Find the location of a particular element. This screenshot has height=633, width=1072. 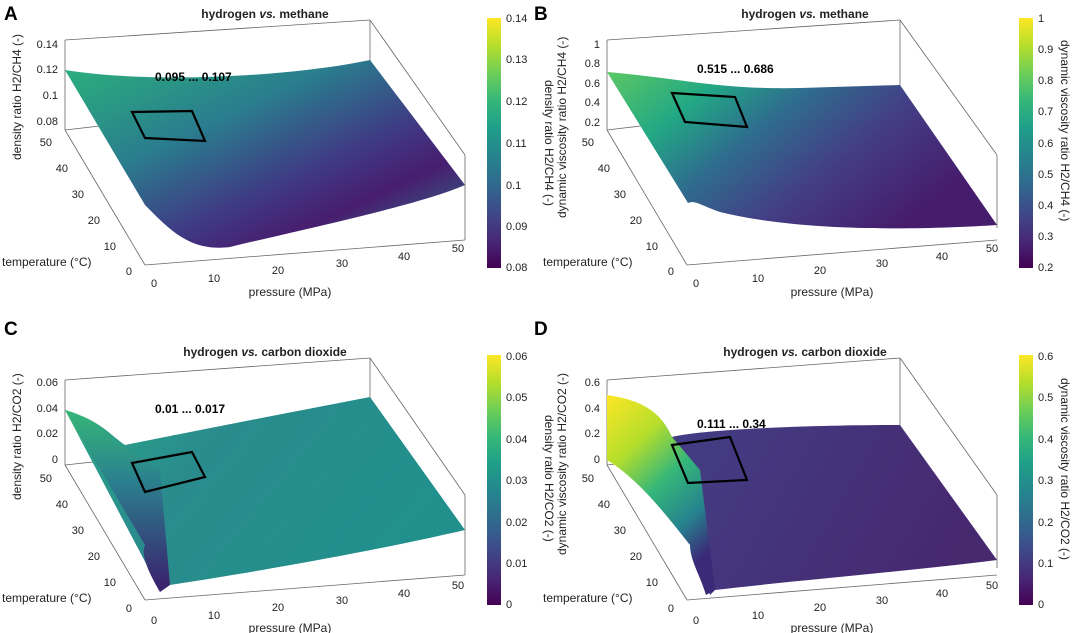

z-tick: 0.1 is located at coordinates (50, 96).